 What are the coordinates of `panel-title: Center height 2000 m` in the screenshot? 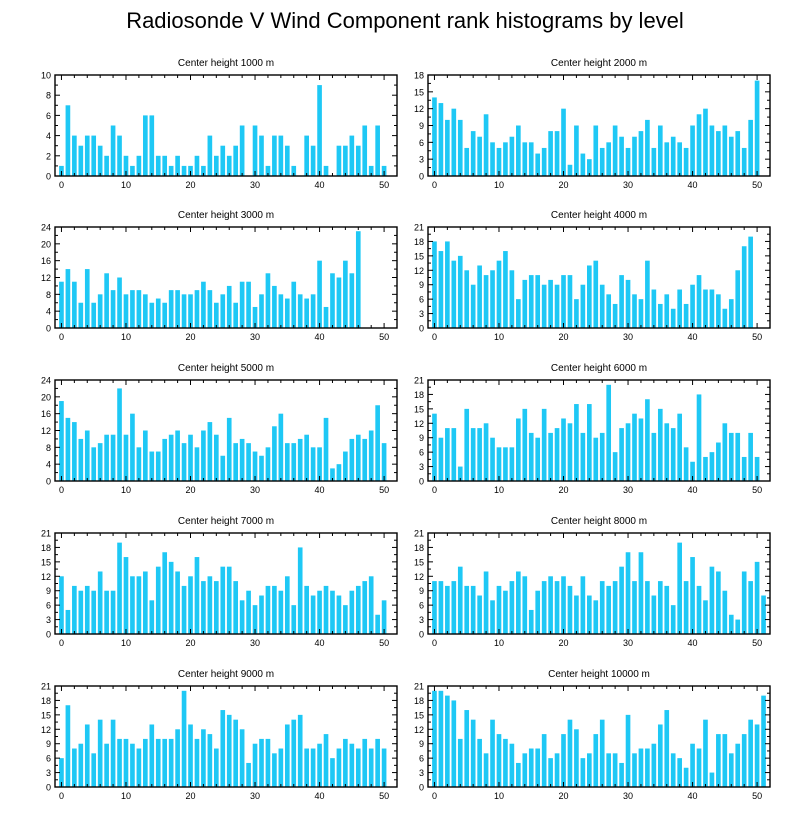 It's located at (599, 63).